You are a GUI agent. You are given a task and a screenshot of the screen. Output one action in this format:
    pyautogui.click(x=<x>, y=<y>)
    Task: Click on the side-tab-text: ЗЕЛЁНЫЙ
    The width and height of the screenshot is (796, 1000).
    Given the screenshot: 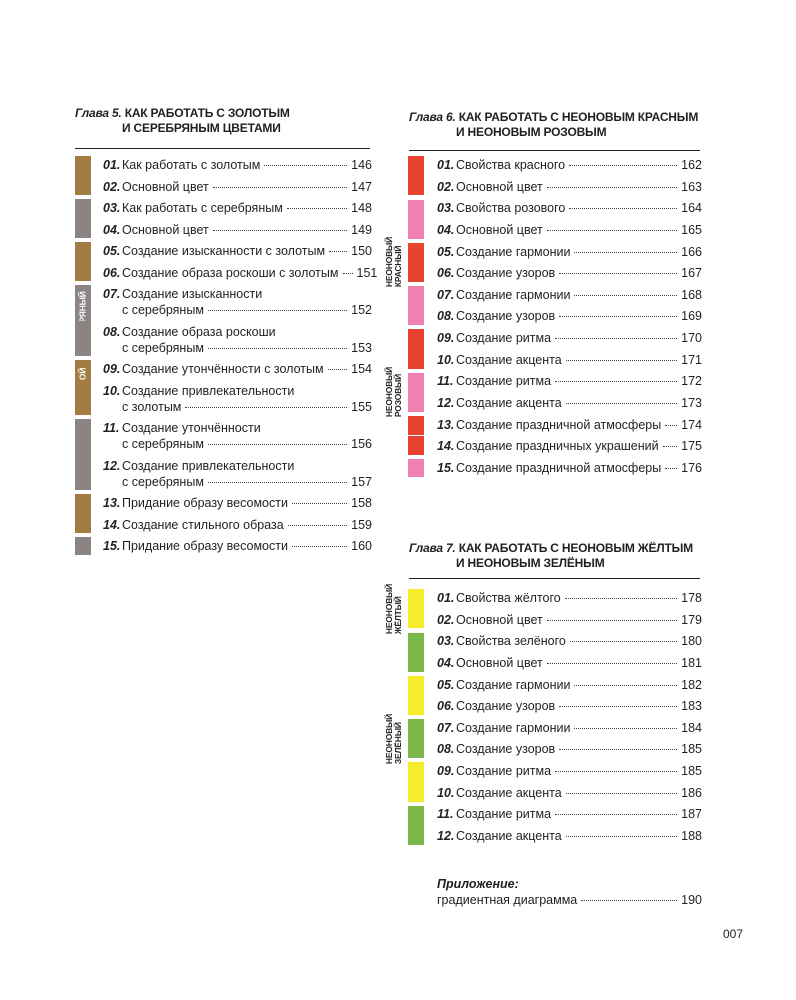 What is the action you would take?
    pyautogui.click(x=398, y=742)
    